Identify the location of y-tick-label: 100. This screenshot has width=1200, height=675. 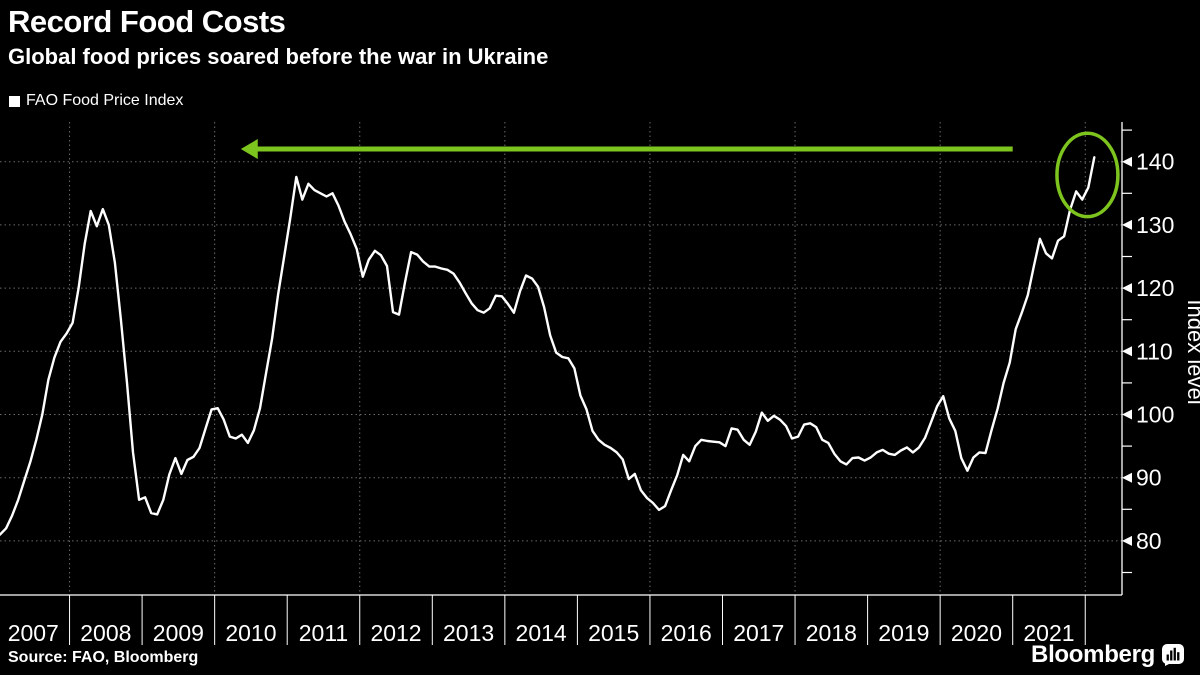
(1155, 415).